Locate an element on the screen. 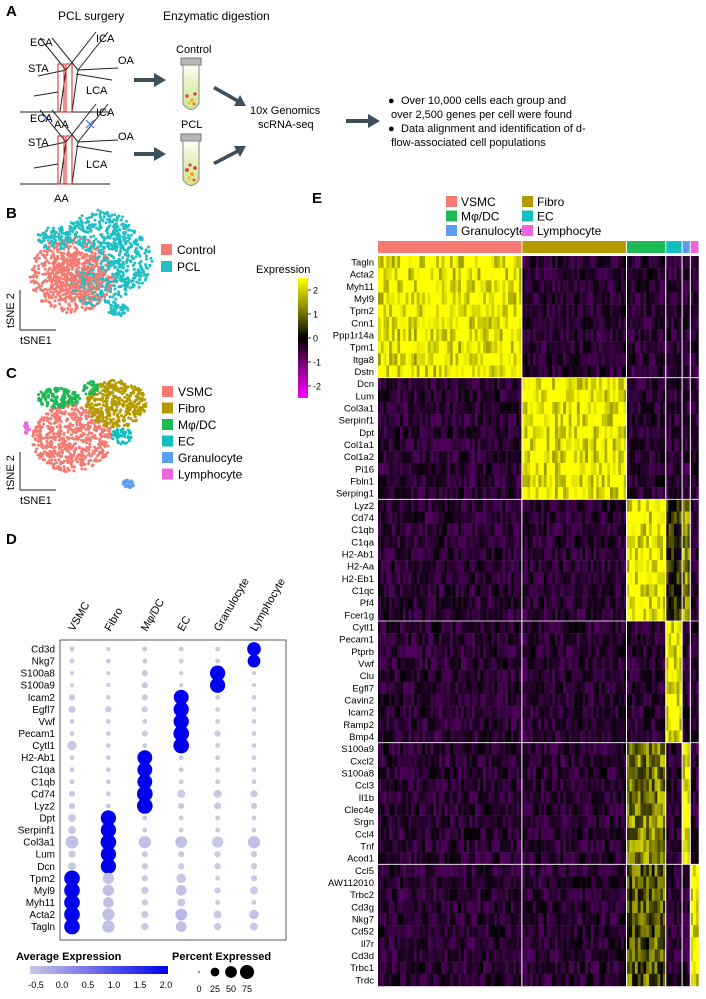 Image resolution: width=706 pixels, height=999 pixels. expression-colorbar-ticks: 210-1-2 is located at coordinates (314, 339).